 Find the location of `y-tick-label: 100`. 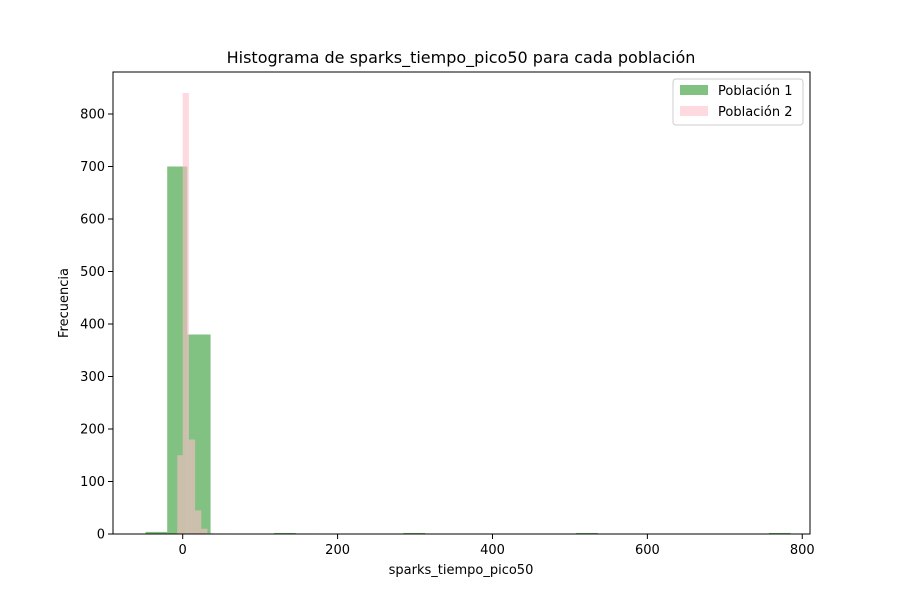

y-tick-label: 100 is located at coordinates (92, 482).